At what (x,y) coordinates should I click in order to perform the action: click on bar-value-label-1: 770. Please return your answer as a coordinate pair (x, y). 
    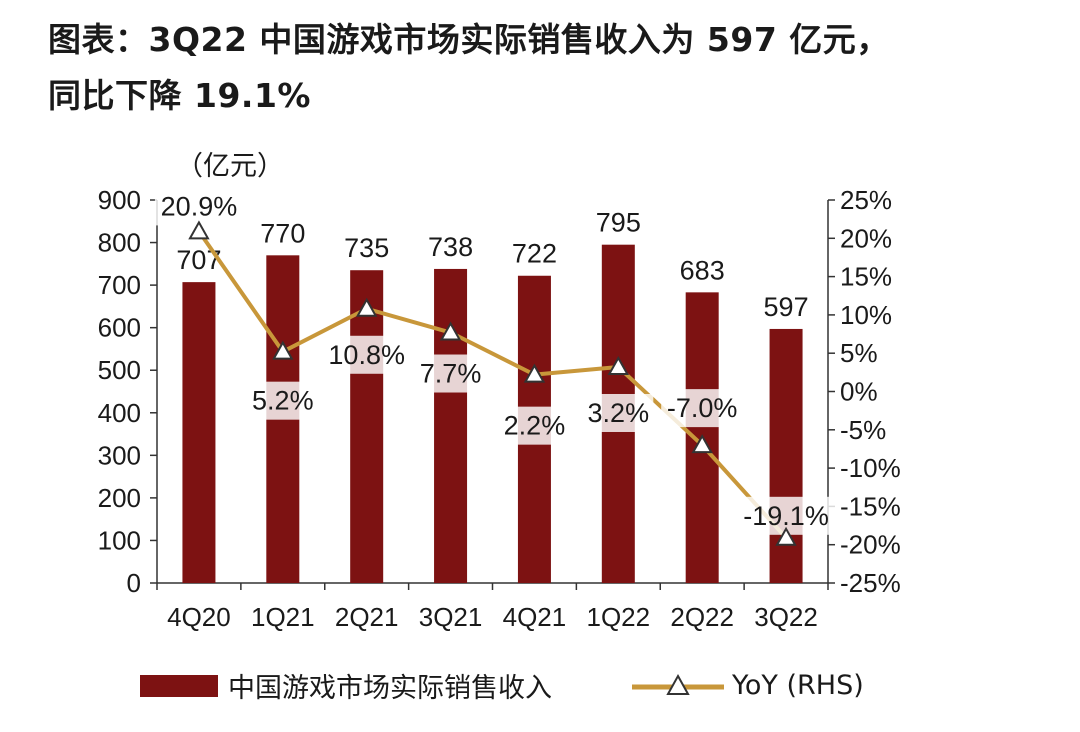
    Looking at the image, I should click on (282, 233).